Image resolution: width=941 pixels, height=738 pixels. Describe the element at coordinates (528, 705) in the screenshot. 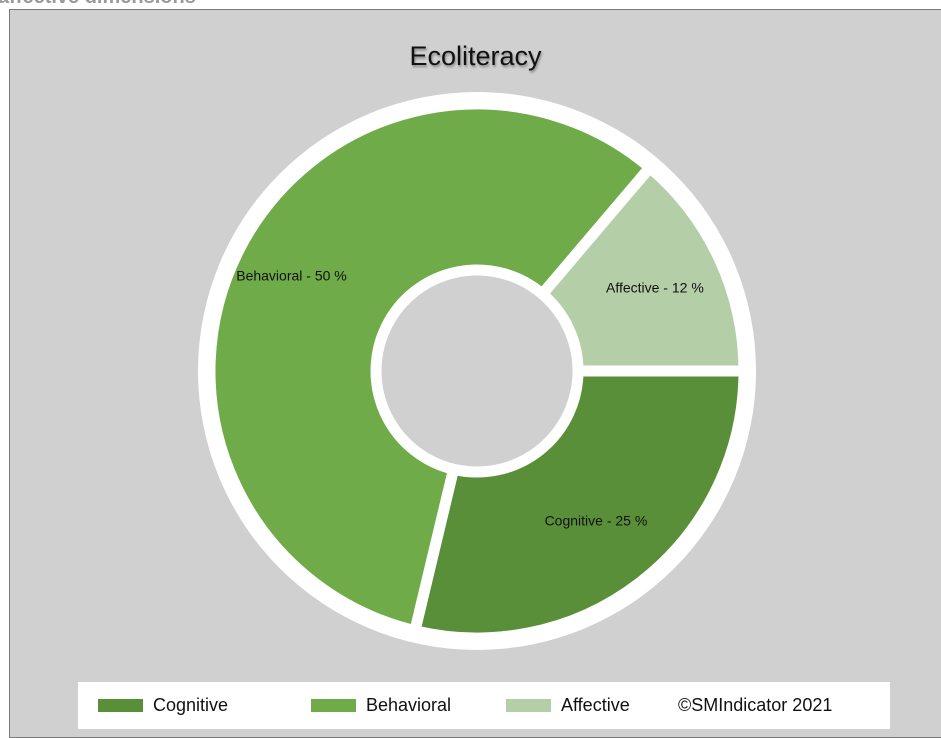

I see `legend-swatch-affective` at that location.